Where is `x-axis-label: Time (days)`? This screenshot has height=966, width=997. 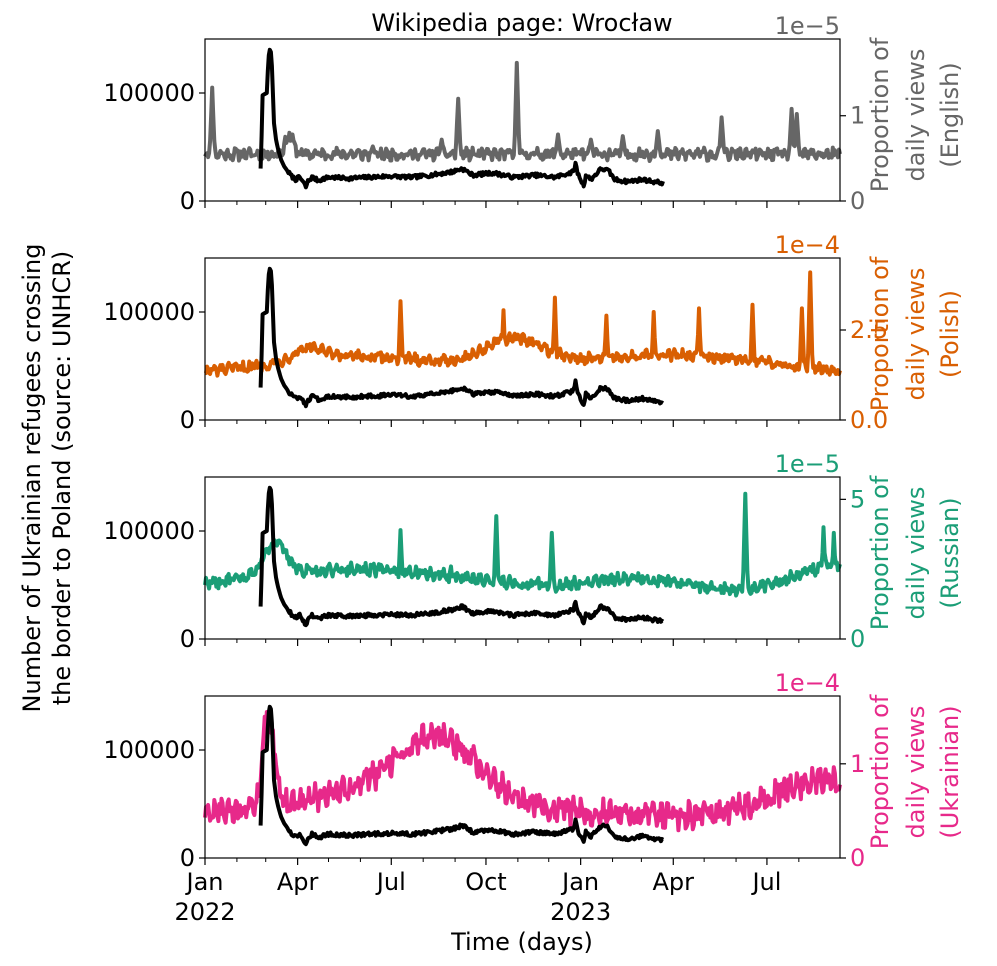
x-axis-label: Time (days) is located at coordinates (521, 942).